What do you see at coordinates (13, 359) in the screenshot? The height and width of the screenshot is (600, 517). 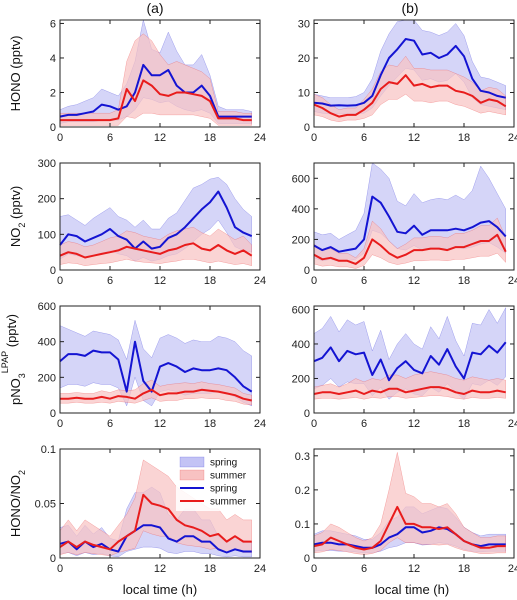 I see `y-axis-label: pNO3LPAP (pptv)` at bounding box center [13, 359].